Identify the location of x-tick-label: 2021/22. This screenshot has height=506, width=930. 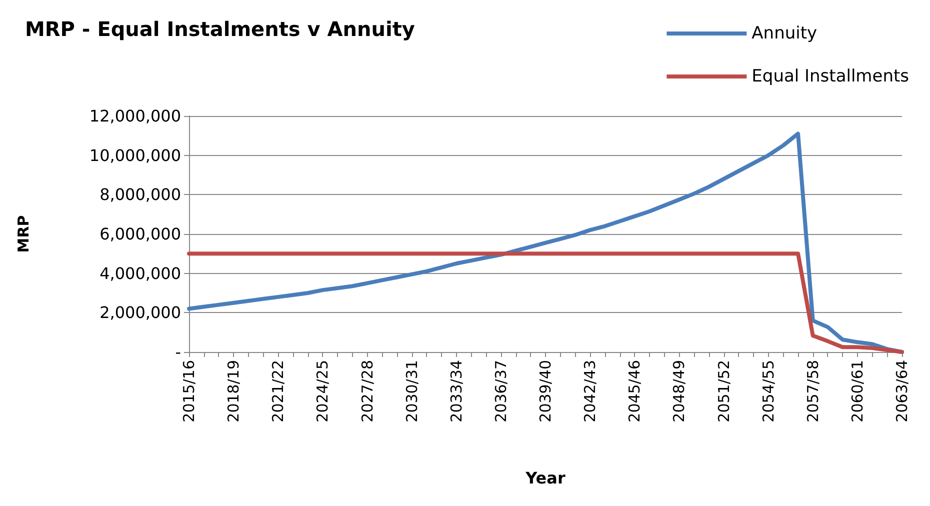
(278, 391).